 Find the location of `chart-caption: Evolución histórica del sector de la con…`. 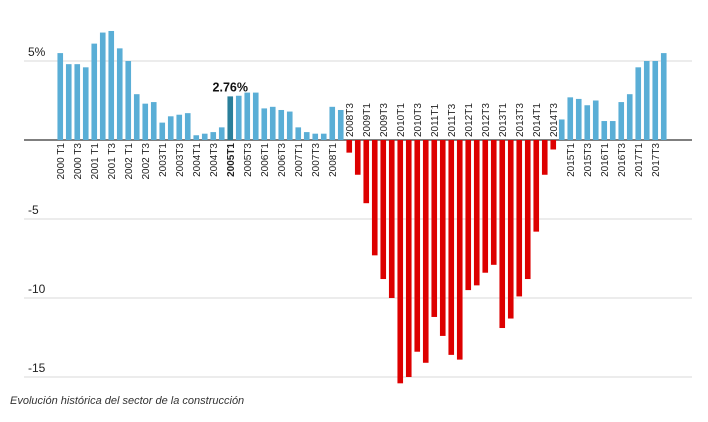

chart-caption: Evolución histórica del sector de la con… is located at coordinates (127, 401).